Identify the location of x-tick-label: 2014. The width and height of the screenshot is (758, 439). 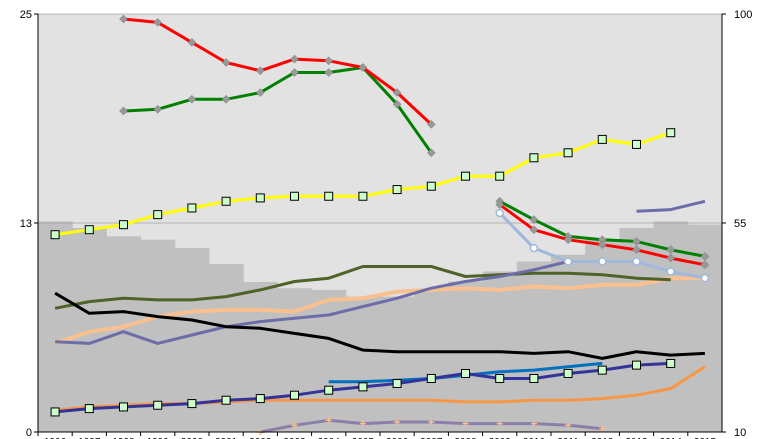
(671, 438).